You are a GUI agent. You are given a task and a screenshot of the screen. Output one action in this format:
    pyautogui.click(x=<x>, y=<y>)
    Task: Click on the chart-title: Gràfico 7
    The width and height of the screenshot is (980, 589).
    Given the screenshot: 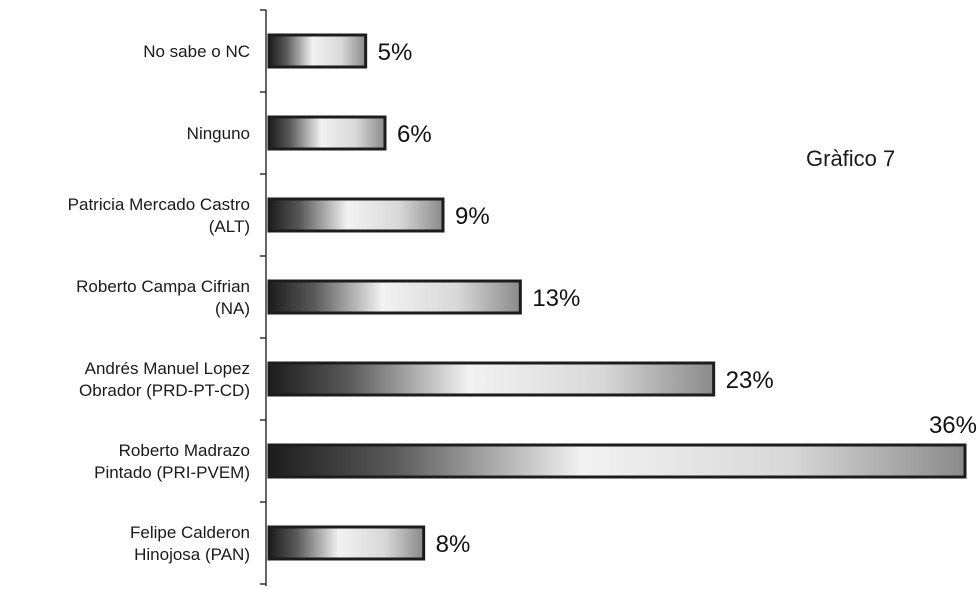 What is the action you would take?
    pyautogui.click(x=850, y=158)
    